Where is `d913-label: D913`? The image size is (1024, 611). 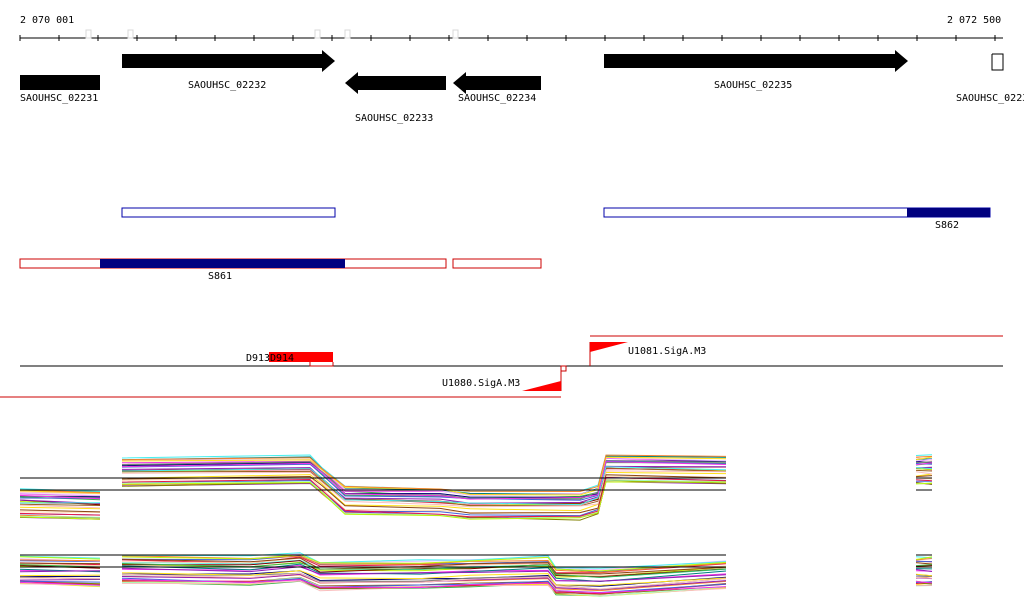
d913-label: D913 is located at coordinates (258, 358).